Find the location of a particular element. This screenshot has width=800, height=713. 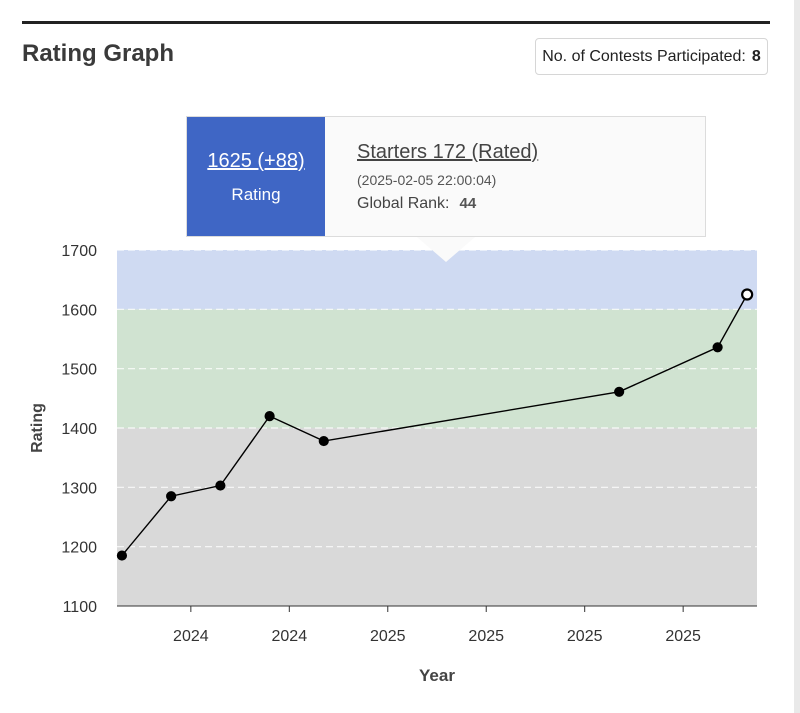

y-tick-label: 1300 is located at coordinates (79, 488).